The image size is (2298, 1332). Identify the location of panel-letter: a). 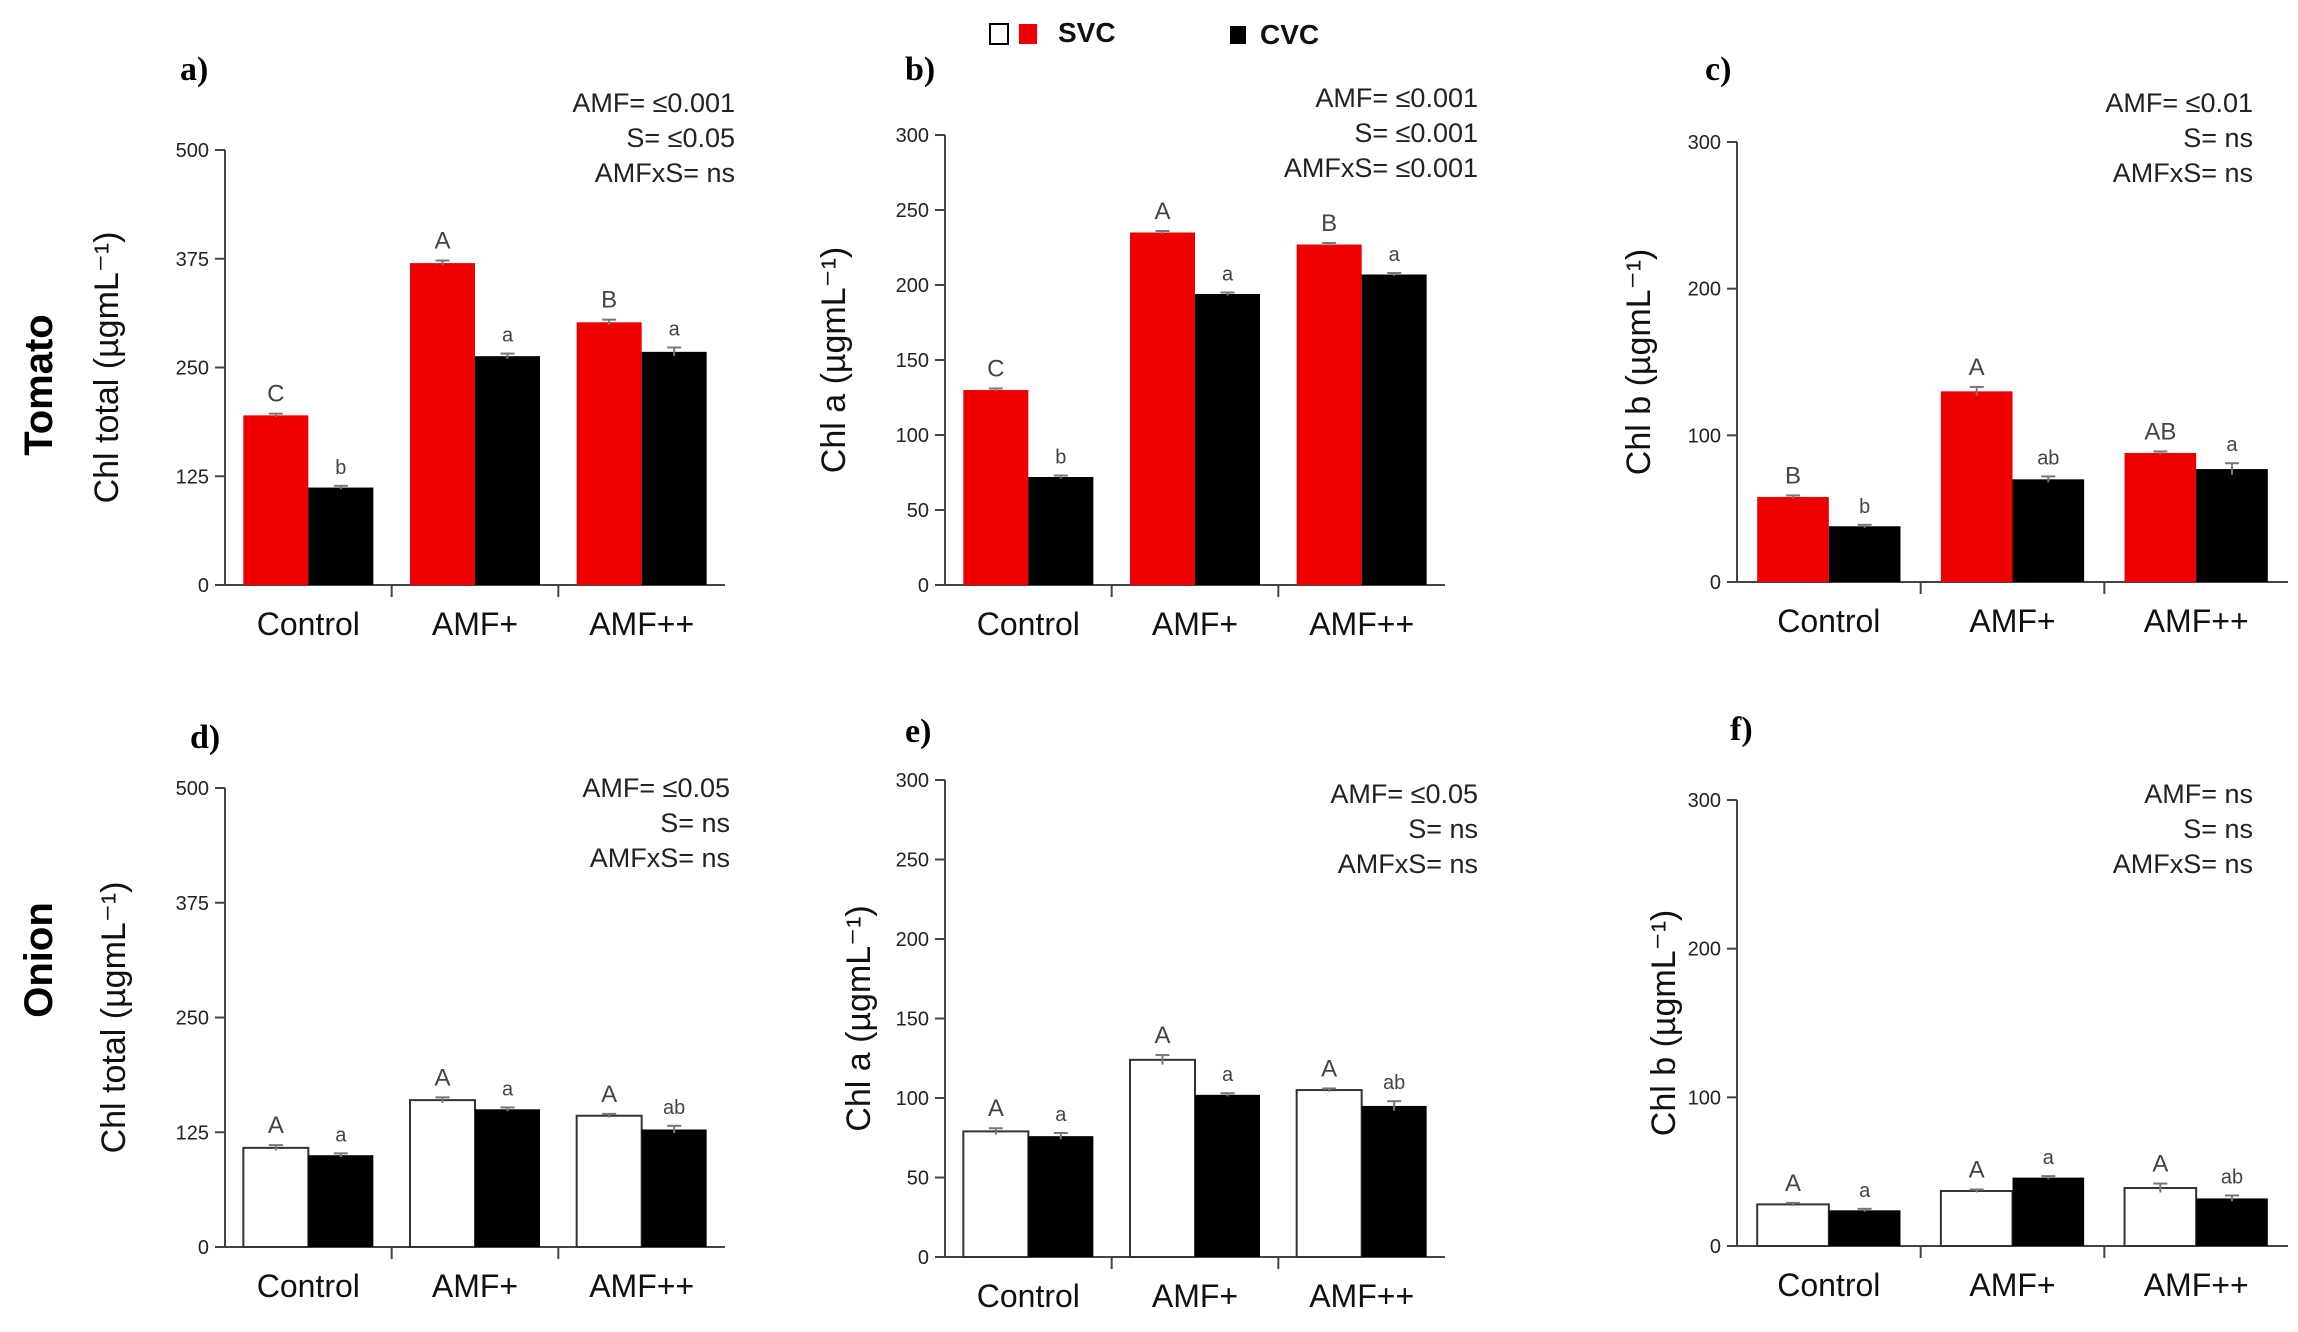
(194, 69).